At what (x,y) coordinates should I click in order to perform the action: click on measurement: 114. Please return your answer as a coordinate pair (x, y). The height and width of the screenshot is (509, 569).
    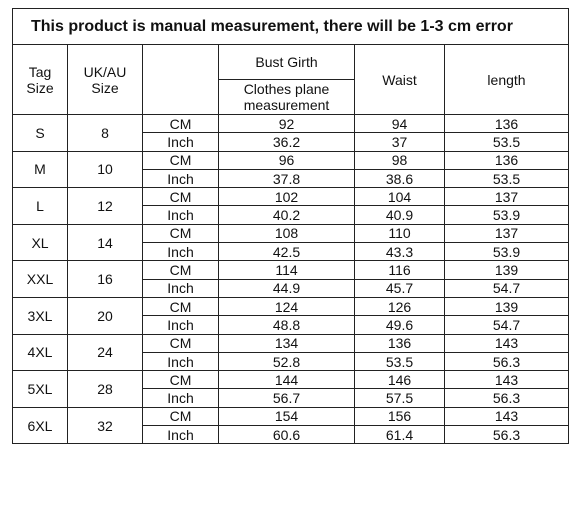
    Looking at the image, I should click on (286, 270).